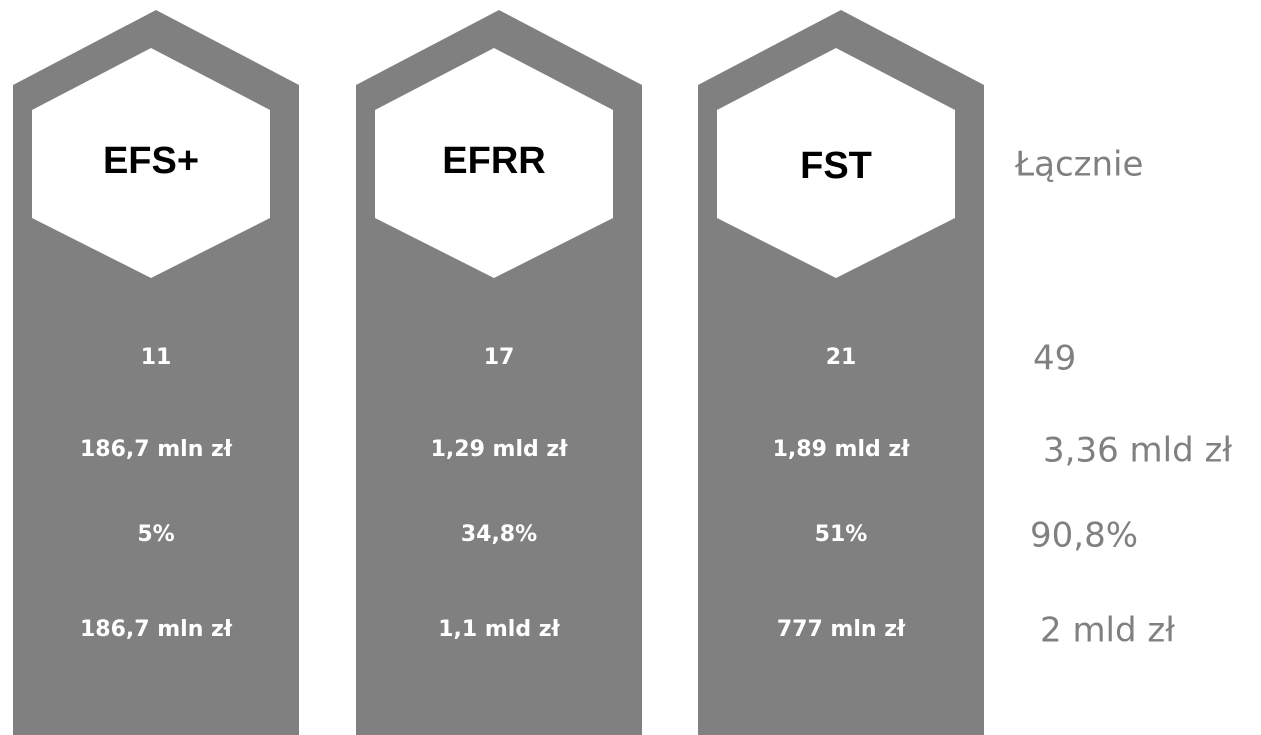 This screenshot has height=735, width=1261. I want to click on column-title: EFS+, so click(151, 161).